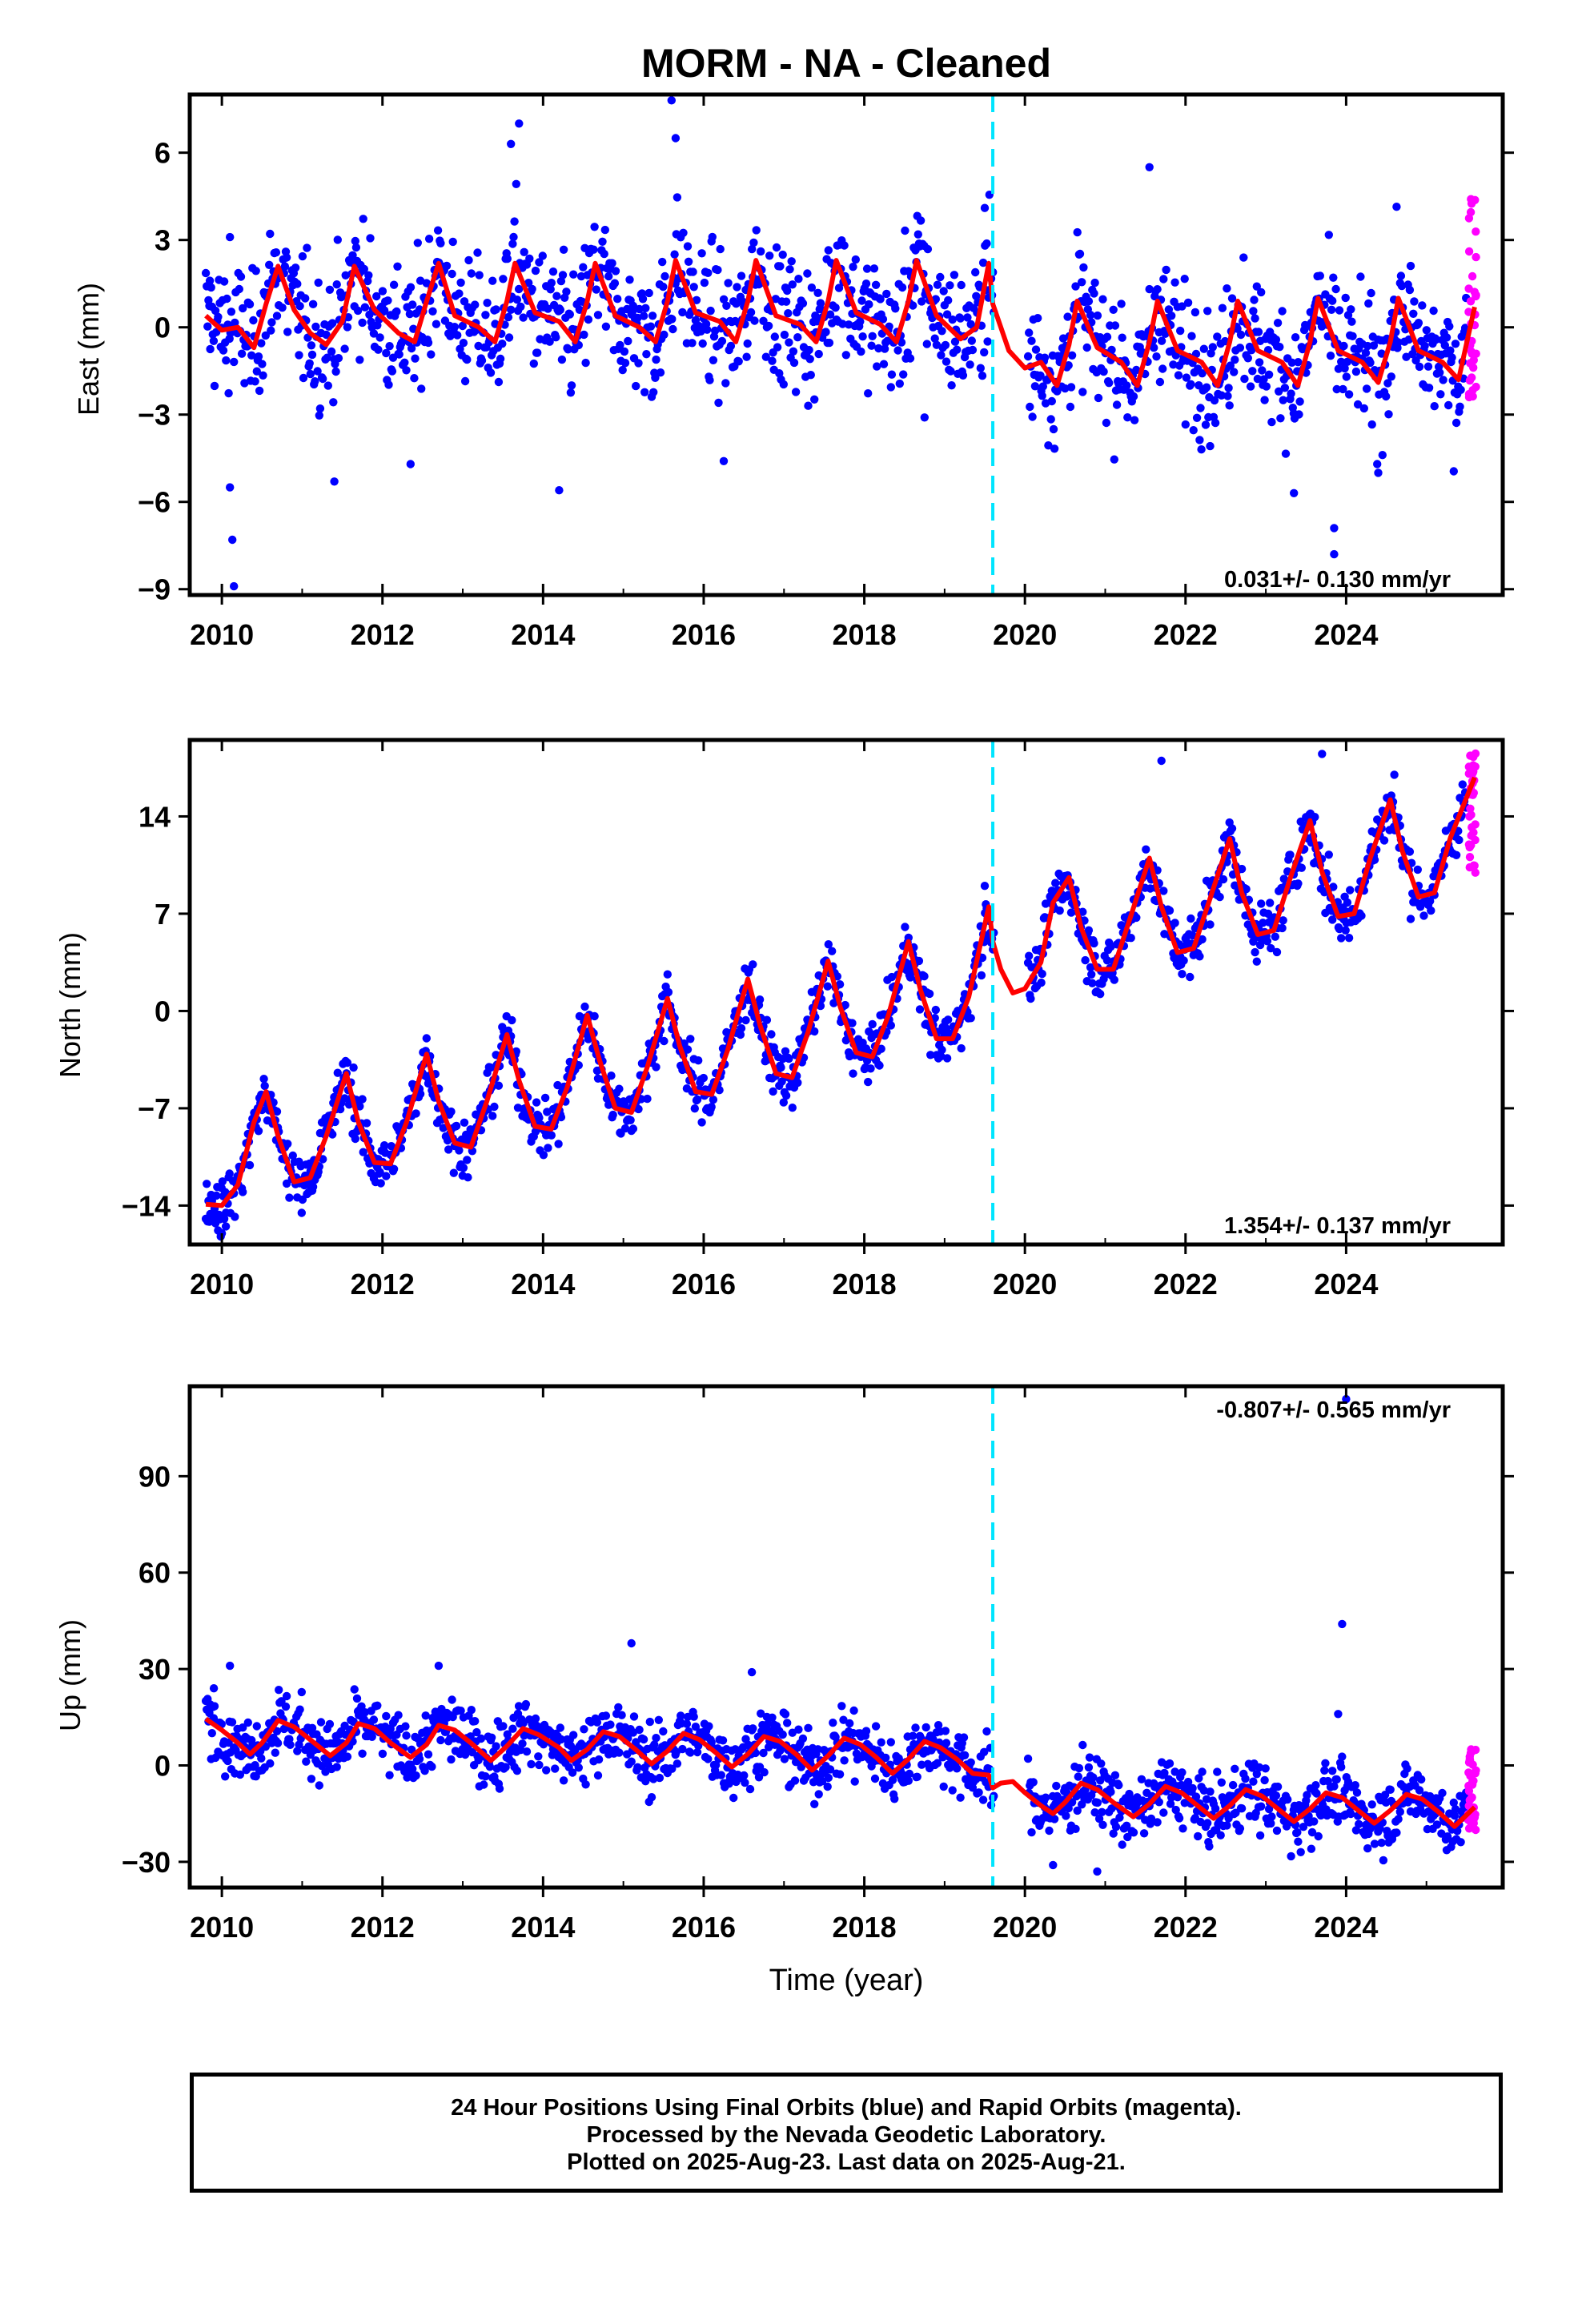 The width and height of the screenshot is (1582, 2324). I want to click on north-rate-label: 1.354+/- 0.137 mm/yr, so click(1337, 1226).